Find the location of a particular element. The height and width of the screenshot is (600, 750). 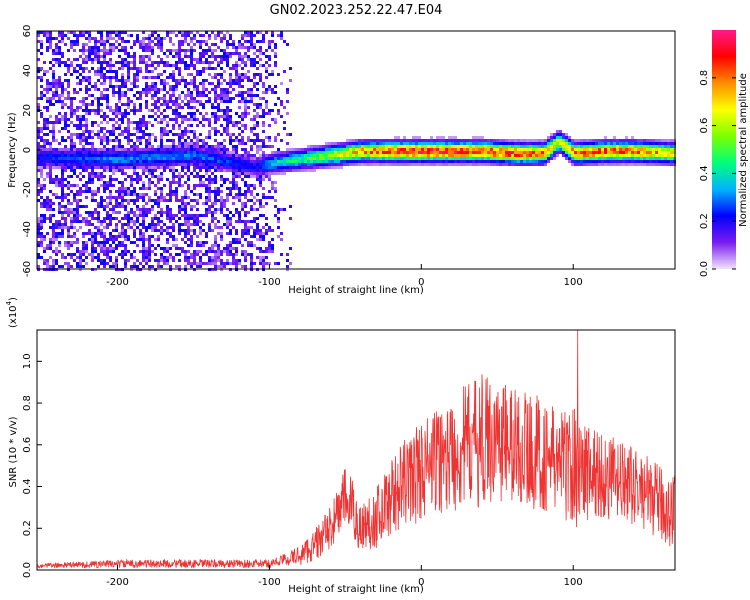

x-tick-label: 0 is located at coordinates (421, 582).